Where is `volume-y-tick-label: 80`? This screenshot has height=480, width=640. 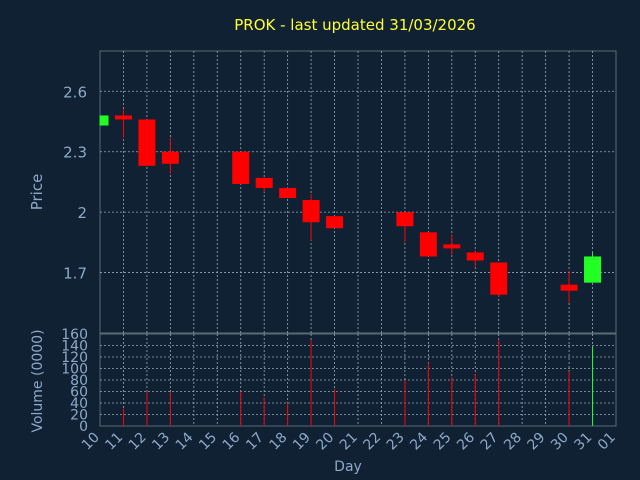
volume-y-tick-label: 80 is located at coordinates (79, 381).